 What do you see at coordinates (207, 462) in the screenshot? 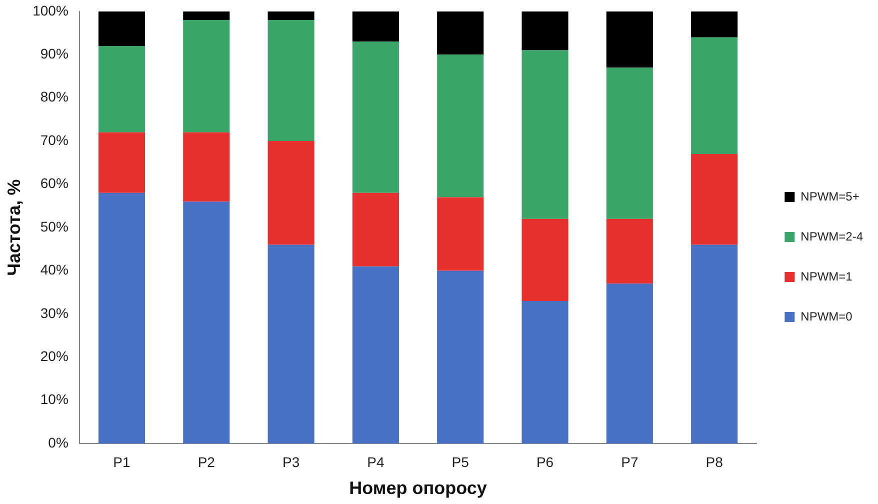
I see `x-tick-label: P2` at bounding box center [207, 462].